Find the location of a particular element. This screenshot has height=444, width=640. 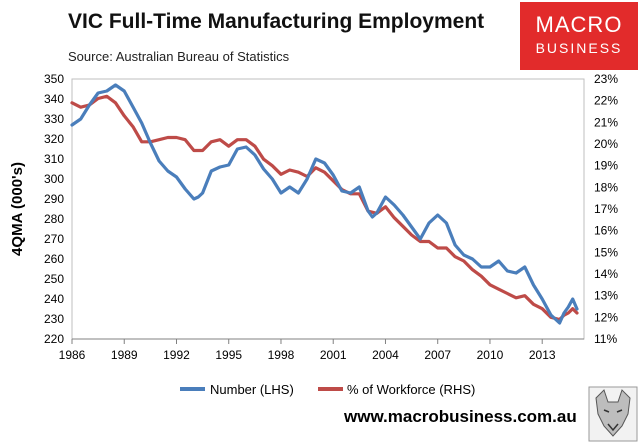

x-tick-label: 2001 is located at coordinates (333, 355).